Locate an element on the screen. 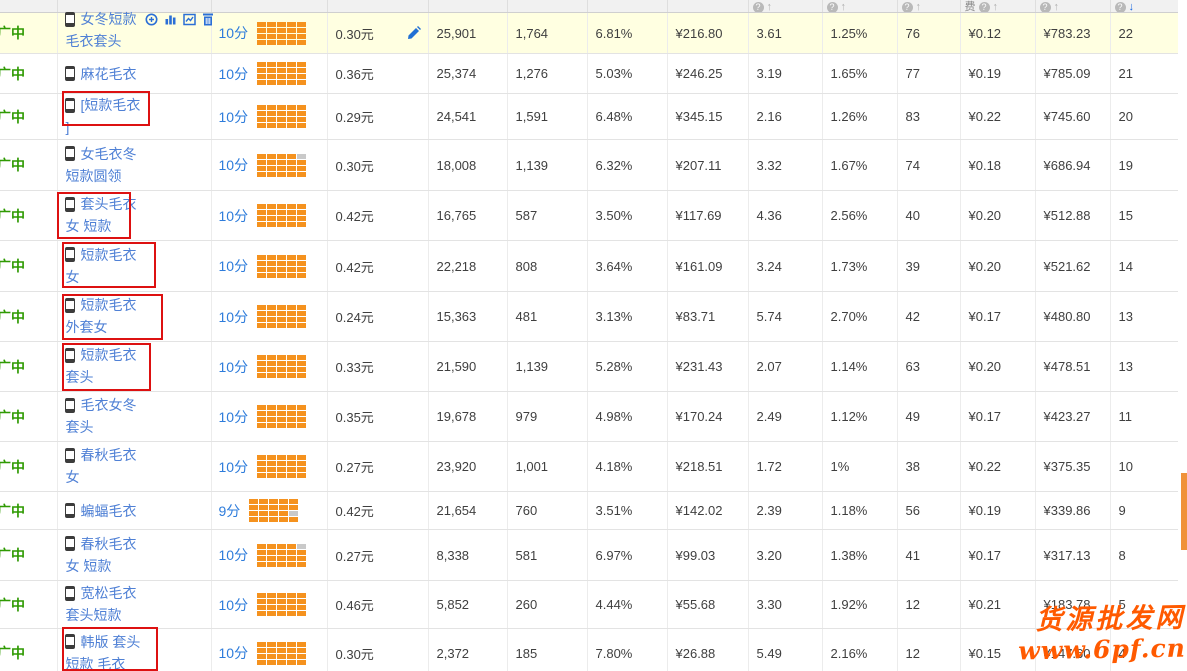 The height and width of the screenshot is (671, 1187). keyword-link-line2: 外套女 is located at coordinates (86, 327).